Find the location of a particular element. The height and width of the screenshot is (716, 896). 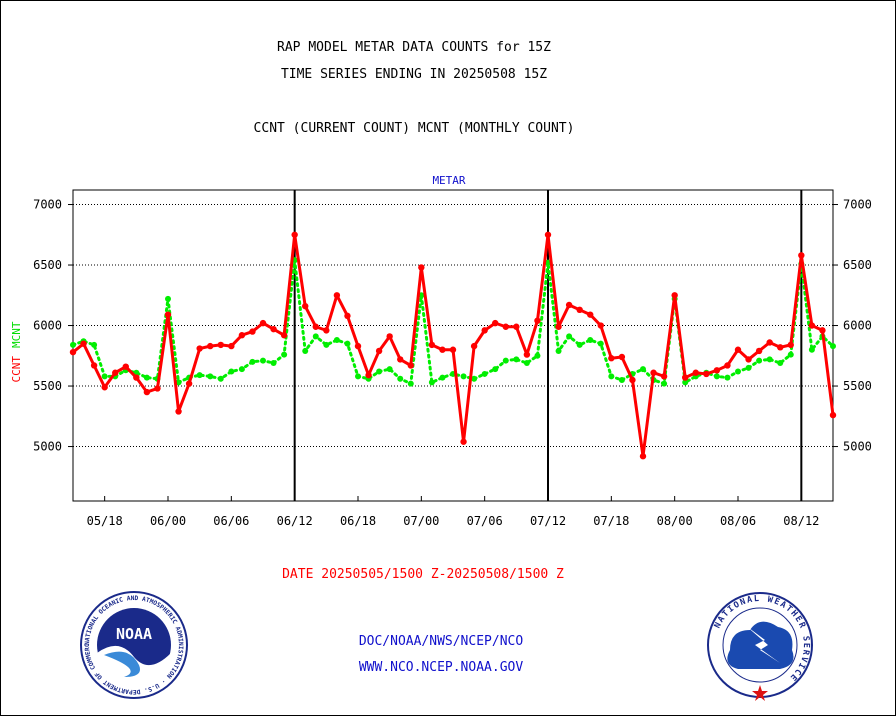

y-tick-labels-left: 5000 5500 6000 6500 7000 is located at coordinates (53, 326).